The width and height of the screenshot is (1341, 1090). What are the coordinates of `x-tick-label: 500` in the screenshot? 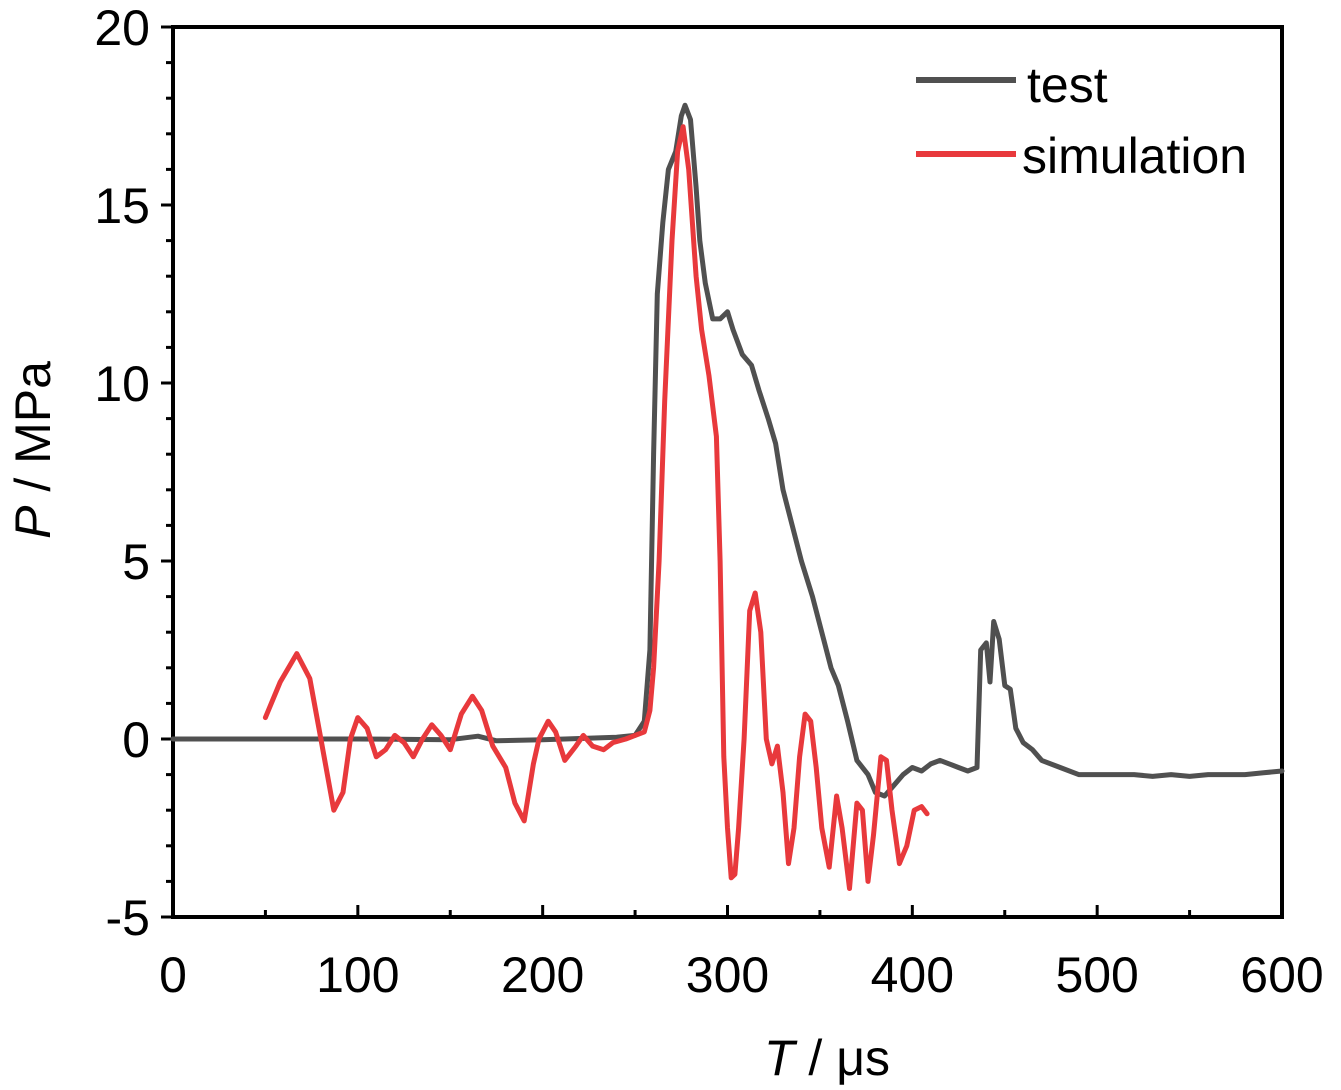 It's located at (1096, 975).